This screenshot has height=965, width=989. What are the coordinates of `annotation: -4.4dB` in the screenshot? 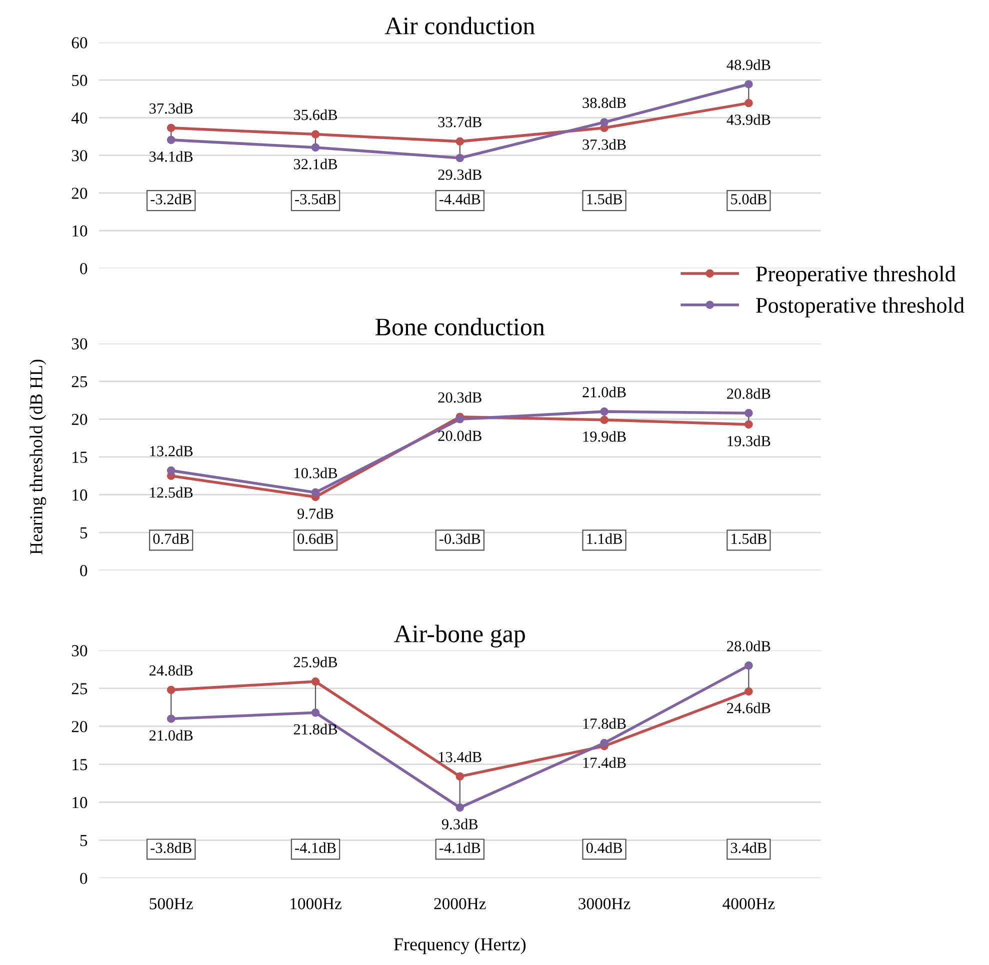 It's located at (459, 199).